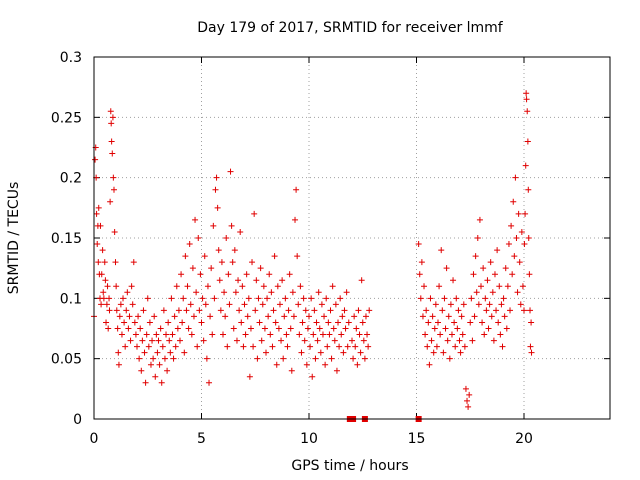 Image resolution: width=640 pixels, height=480 pixels. I want to click on y-tick-label: 0.2, so click(71, 179).